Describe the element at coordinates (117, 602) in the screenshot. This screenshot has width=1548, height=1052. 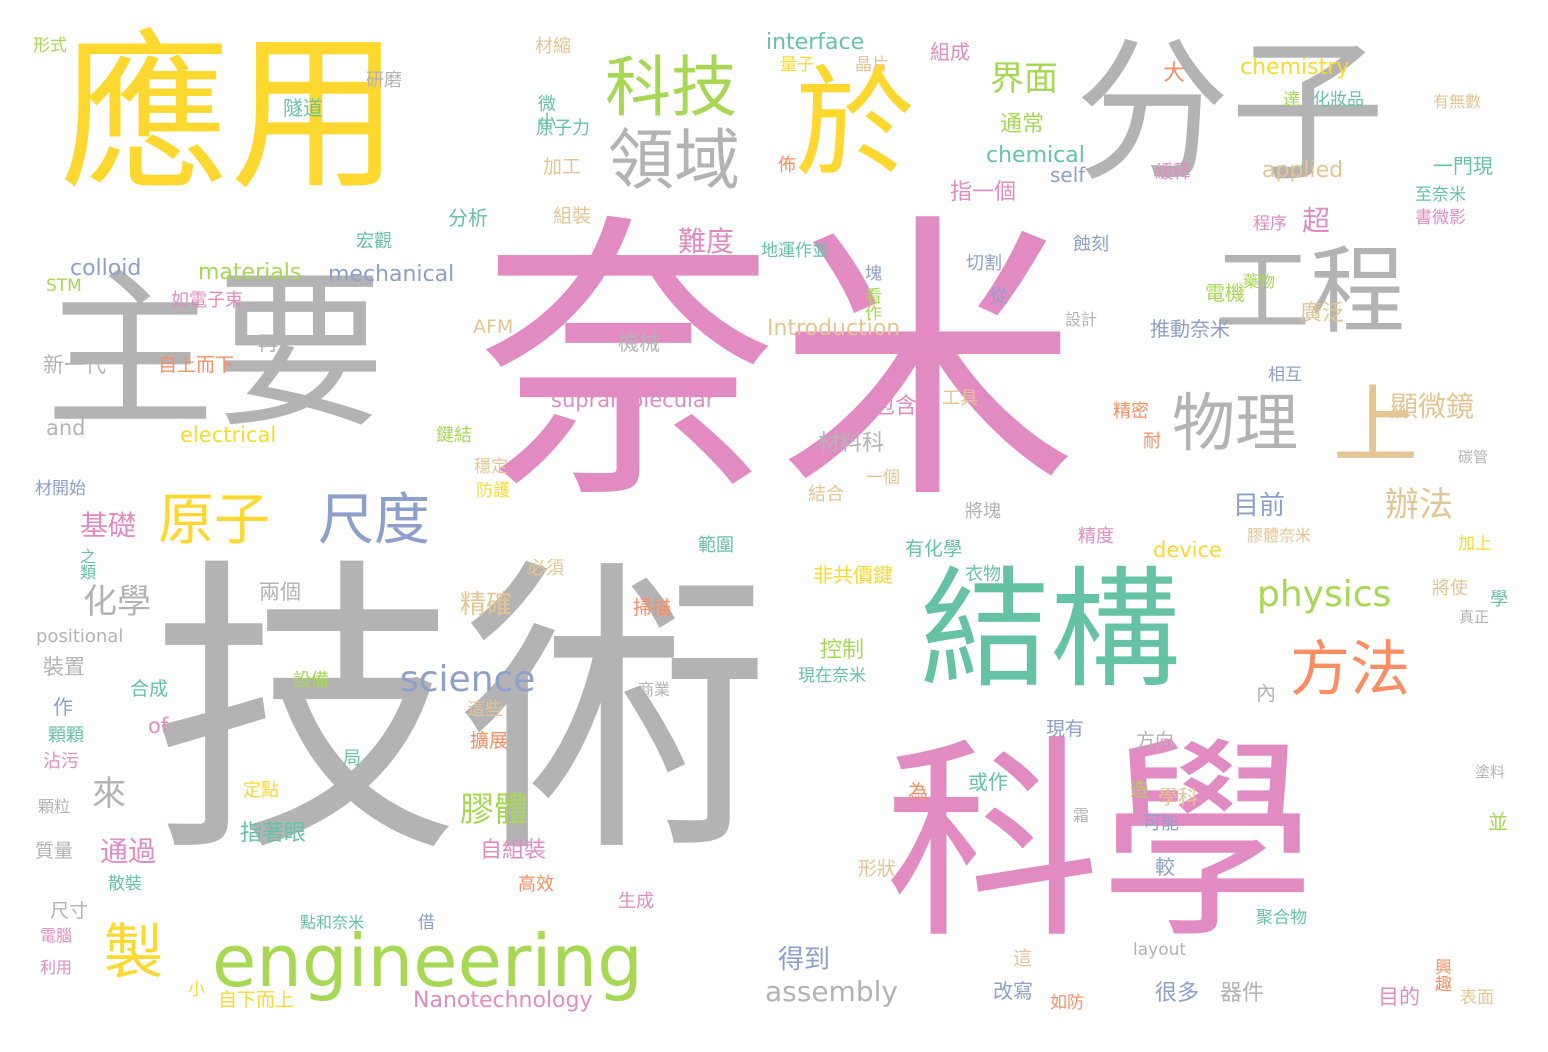
I see `word-22: 化學` at that location.